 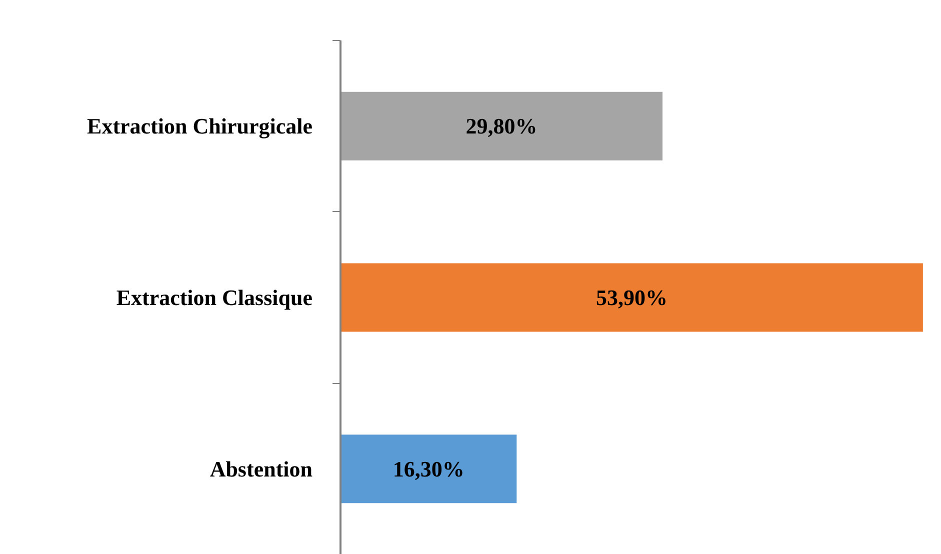 I want to click on y-tick-label: Extraction Chirurgicale, so click(x=200, y=126).